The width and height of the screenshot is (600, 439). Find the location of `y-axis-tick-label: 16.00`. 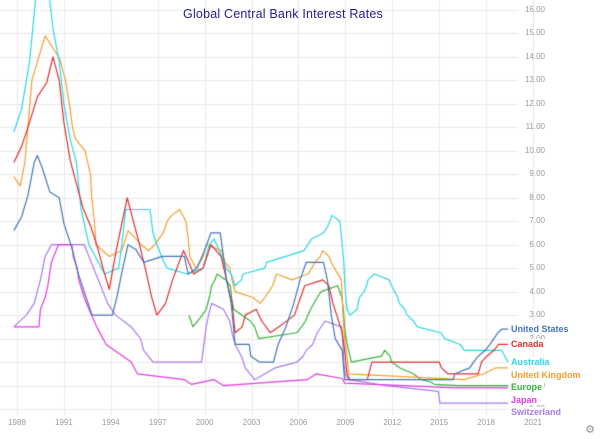

y-axis-tick-label: 16.00 is located at coordinates (534, 9).